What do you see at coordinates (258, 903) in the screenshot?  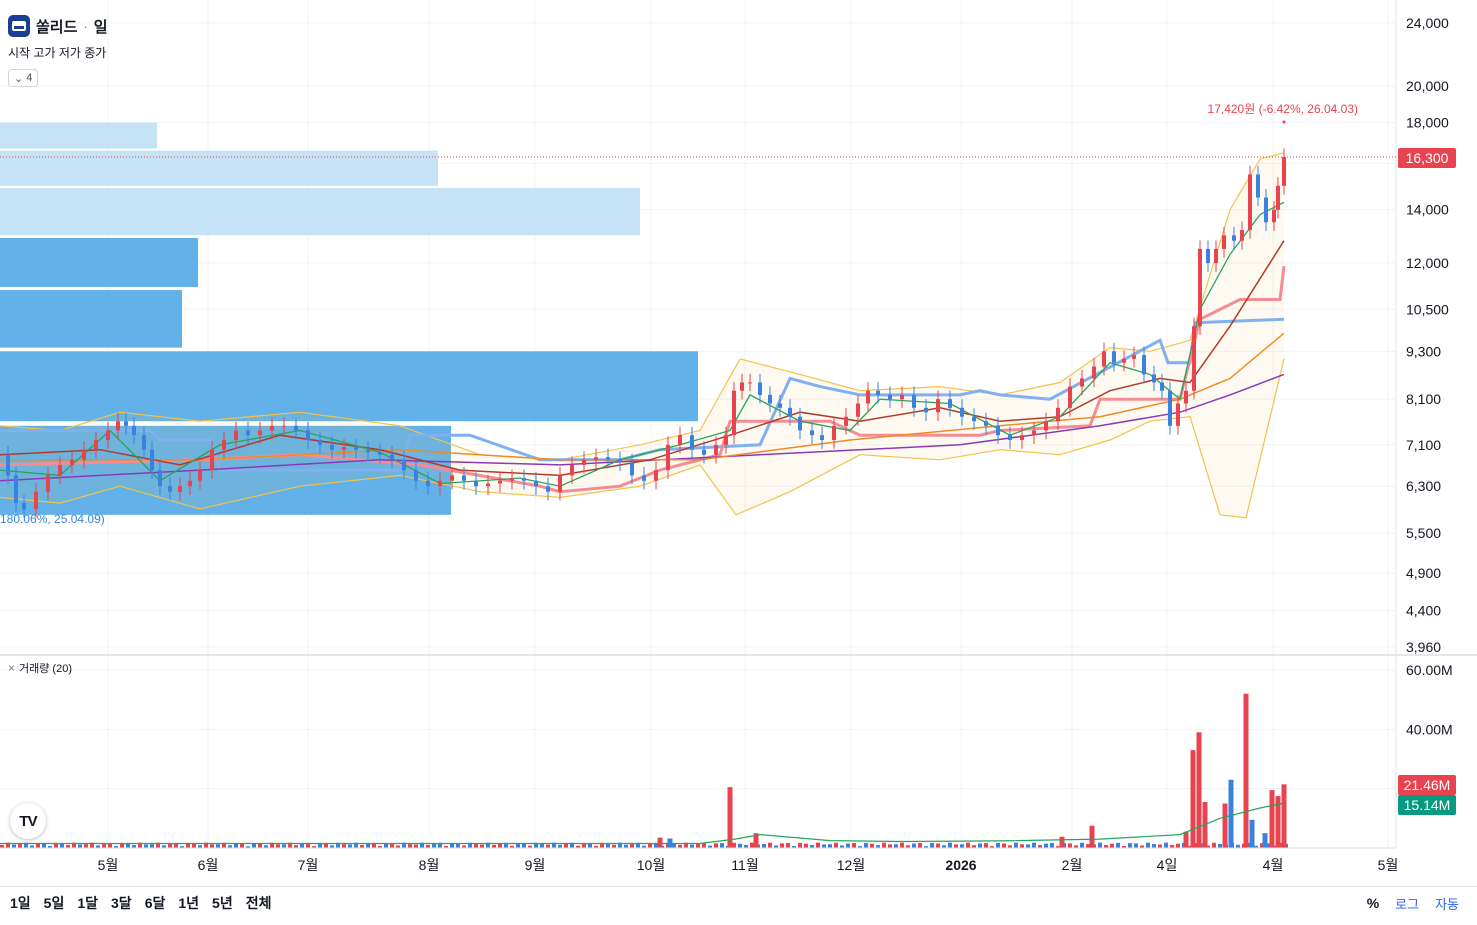 I see `range-all-button: 전체` at bounding box center [258, 903].